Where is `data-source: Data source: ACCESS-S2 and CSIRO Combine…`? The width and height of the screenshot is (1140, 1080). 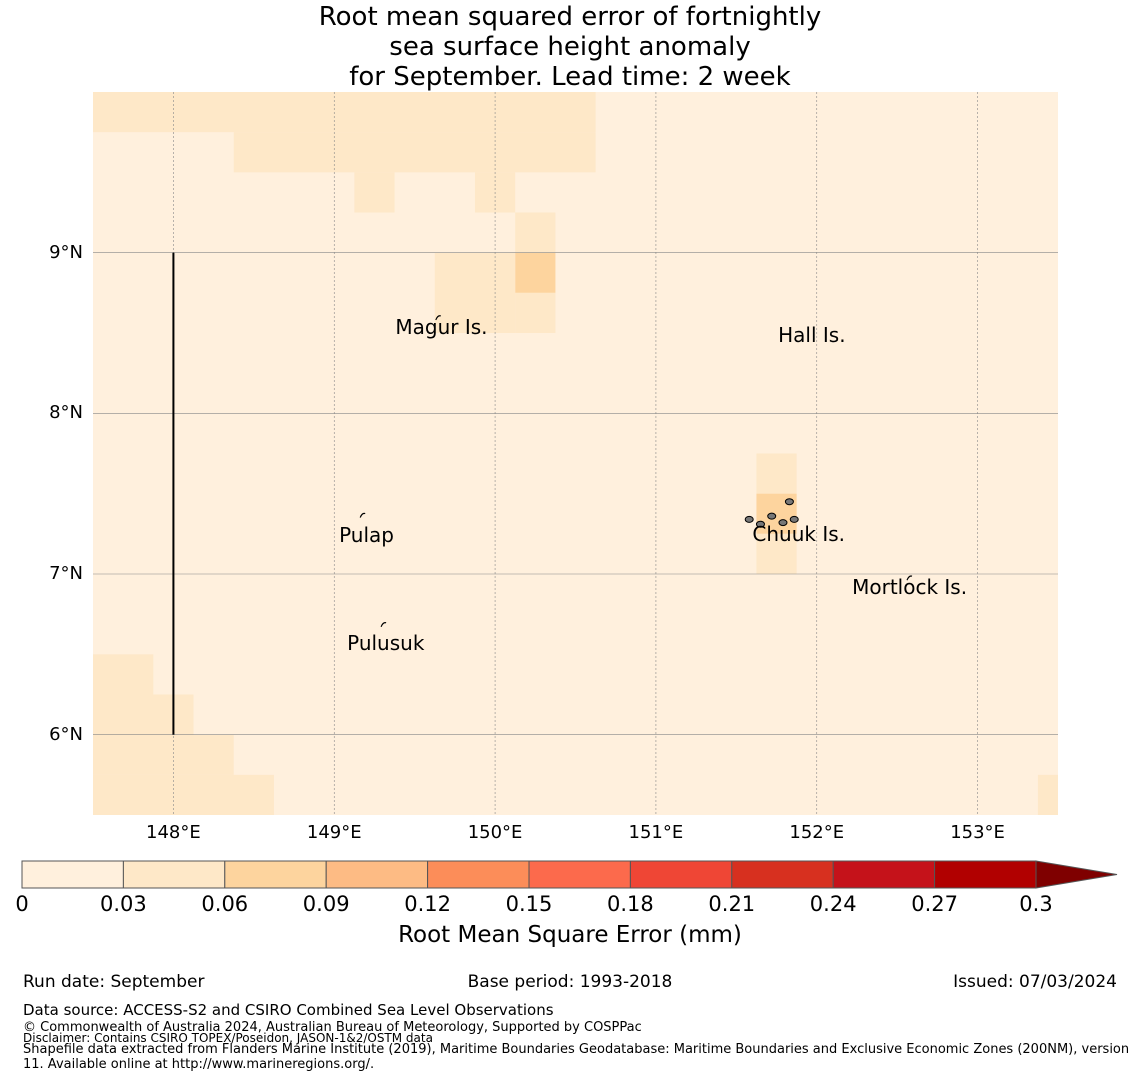
data-source: Data source: ACCESS-S2 and CSIRO Combine… is located at coordinates (288, 1010).